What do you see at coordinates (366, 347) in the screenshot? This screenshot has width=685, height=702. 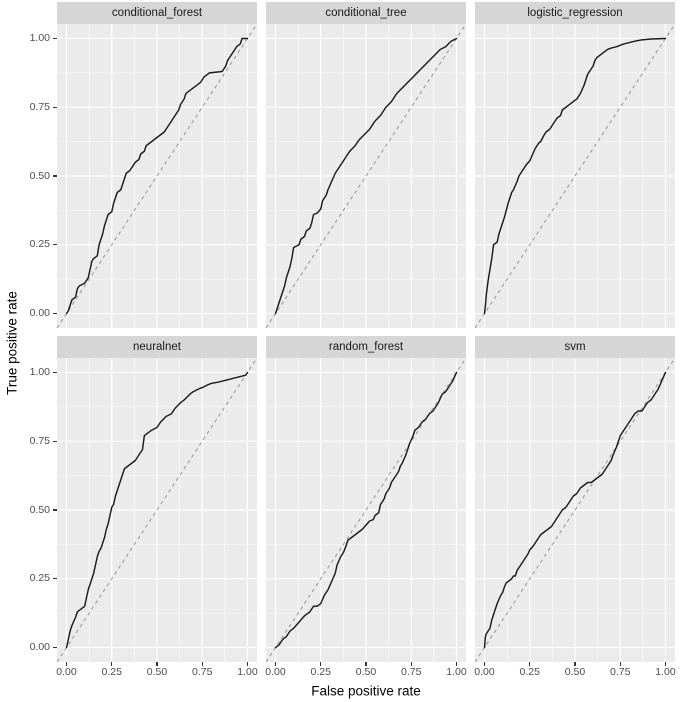 I see `facet-strip-label: random_forest` at bounding box center [366, 347].